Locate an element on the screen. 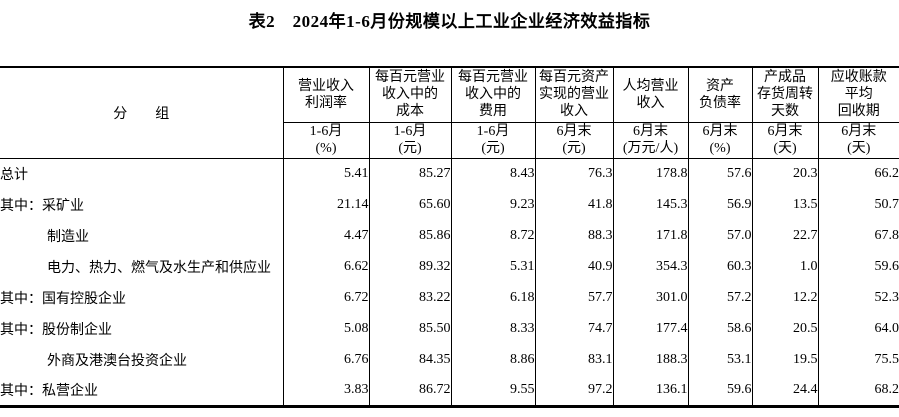  value-cell: 20.3 is located at coordinates (784, 173).